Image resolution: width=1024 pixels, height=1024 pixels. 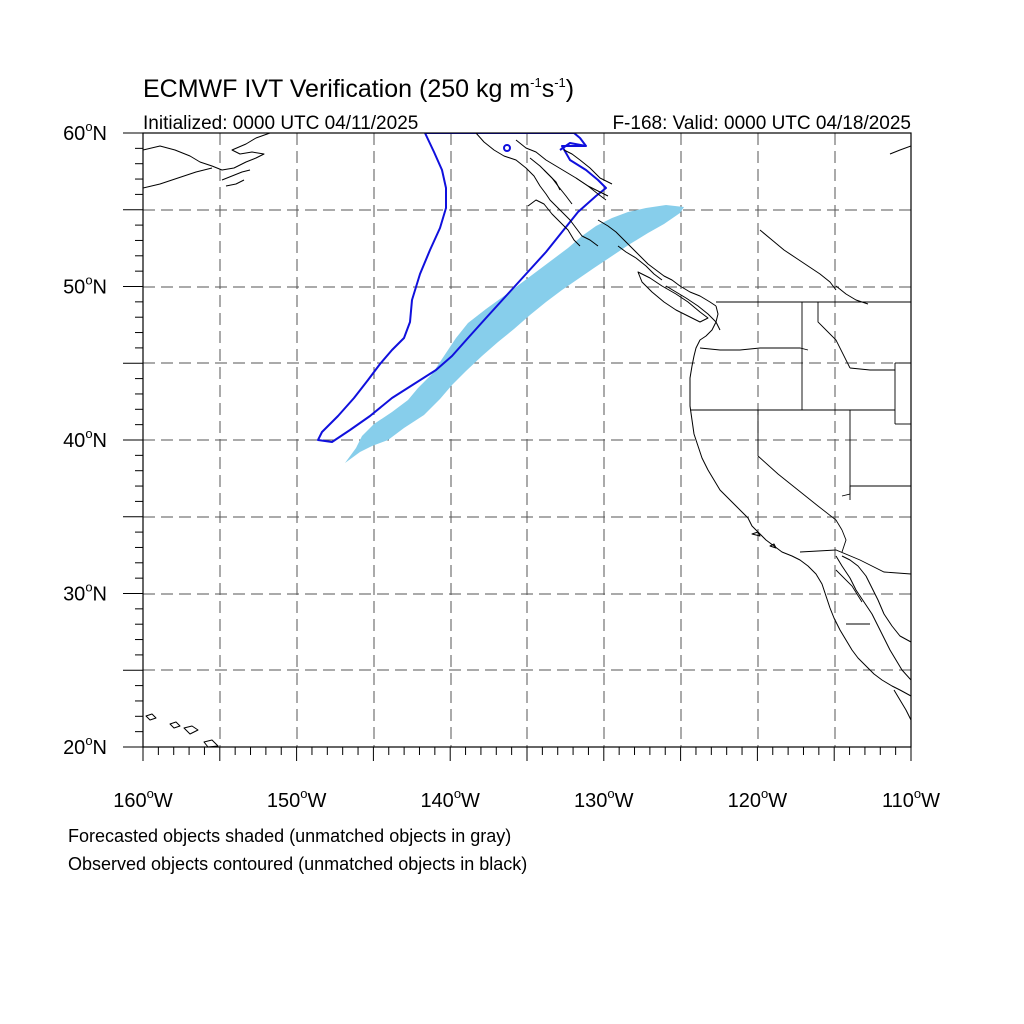 What do you see at coordinates (604, 799) in the screenshot?
I see `lon-label: 130oW` at bounding box center [604, 799].